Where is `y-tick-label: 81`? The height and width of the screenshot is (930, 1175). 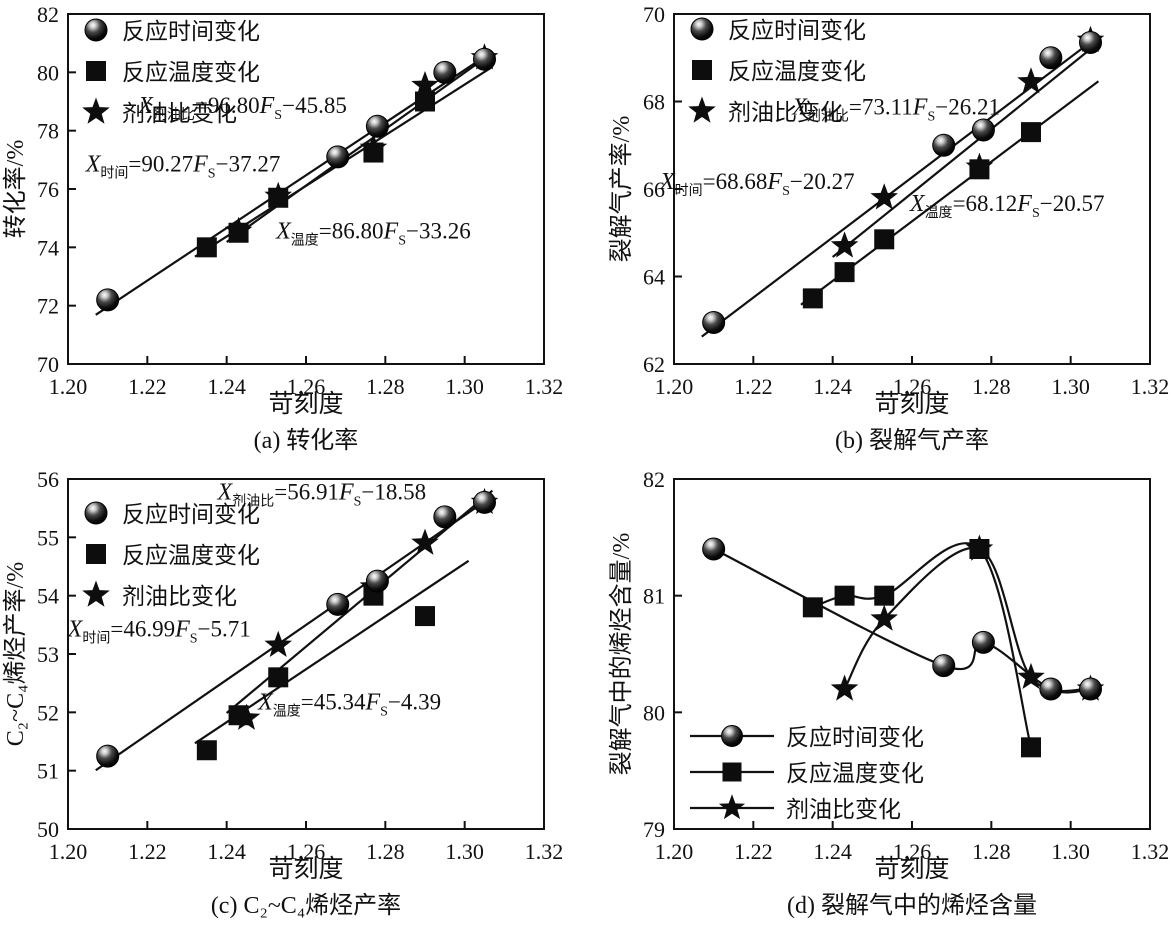
y-tick-label: 81 is located at coordinates (654, 596).